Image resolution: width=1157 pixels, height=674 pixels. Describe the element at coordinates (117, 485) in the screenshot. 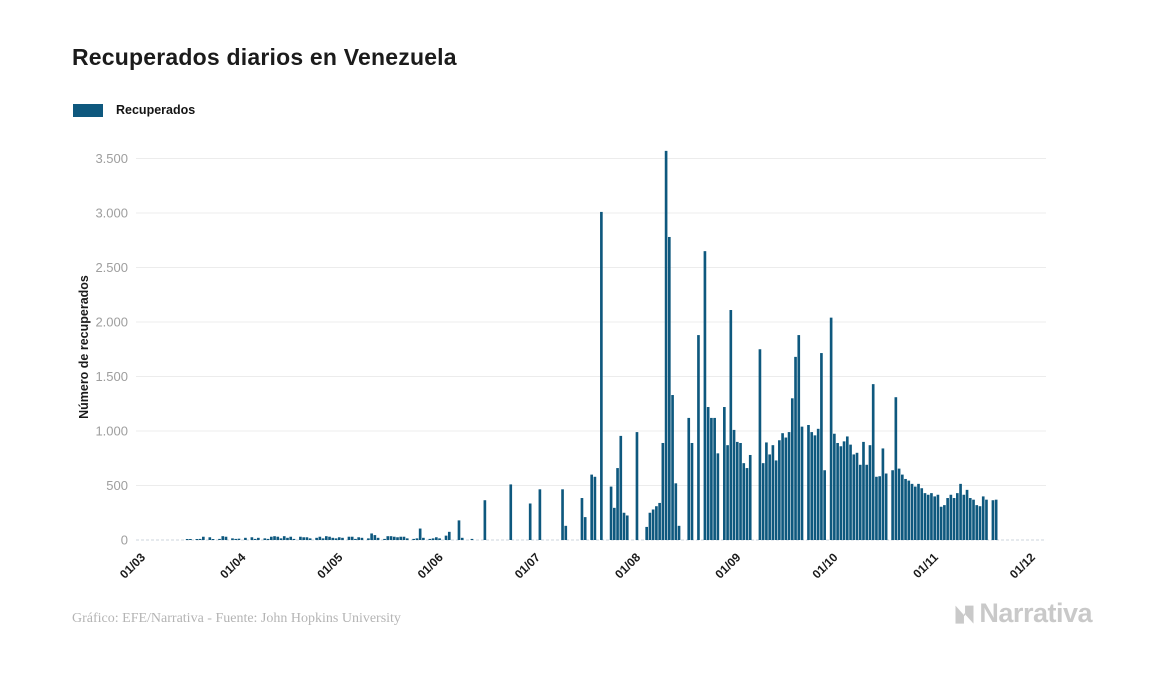

I see `y-tick-label: 500` at that location.